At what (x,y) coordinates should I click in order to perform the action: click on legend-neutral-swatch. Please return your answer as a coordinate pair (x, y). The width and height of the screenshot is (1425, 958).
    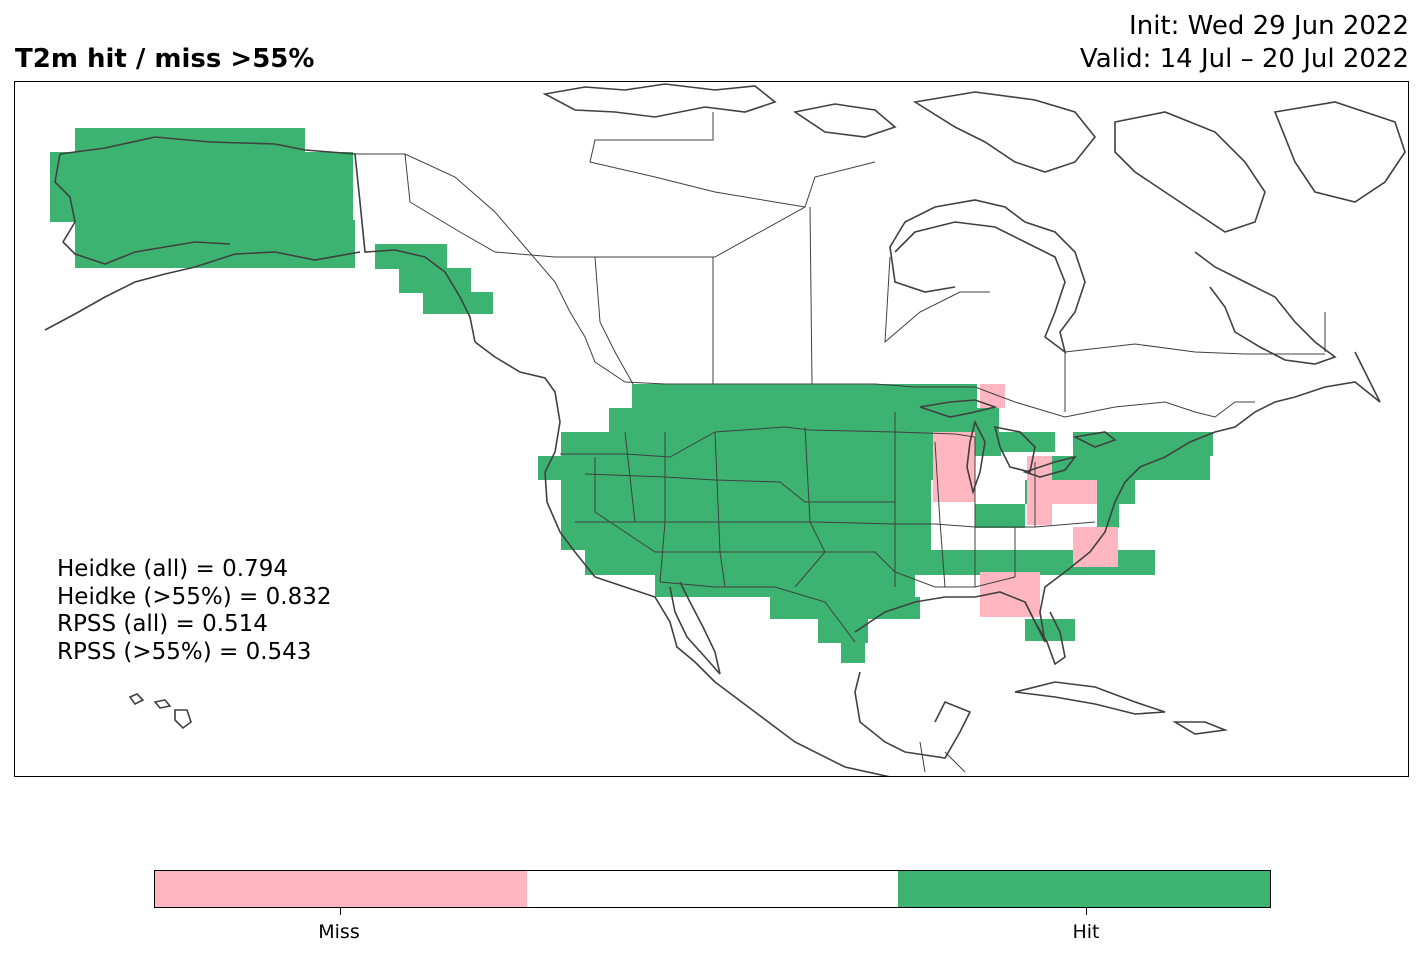
    Looking at the image, I should click on (712, 889).